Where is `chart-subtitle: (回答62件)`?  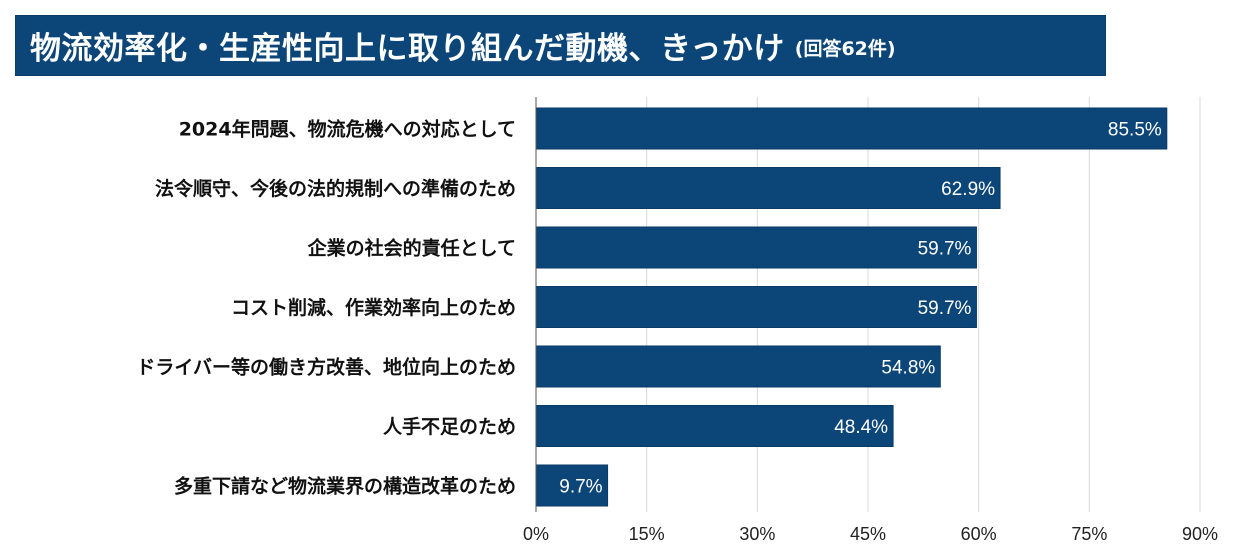 chart-subtitle: (回答62件) is located at coordinates (845, 49).